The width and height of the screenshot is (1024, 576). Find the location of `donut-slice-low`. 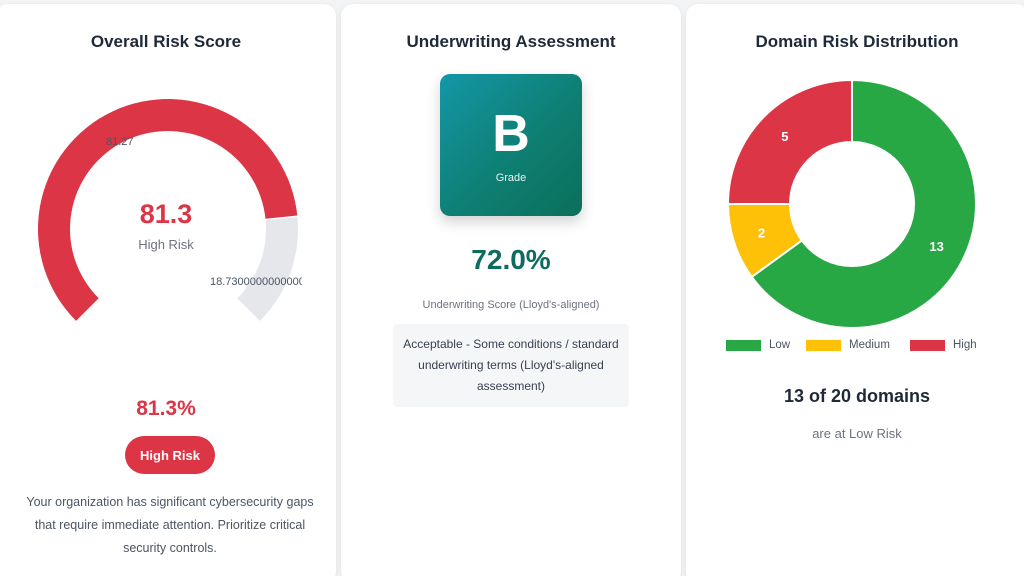

donut-slice-low is located at coordinates (863, 203).